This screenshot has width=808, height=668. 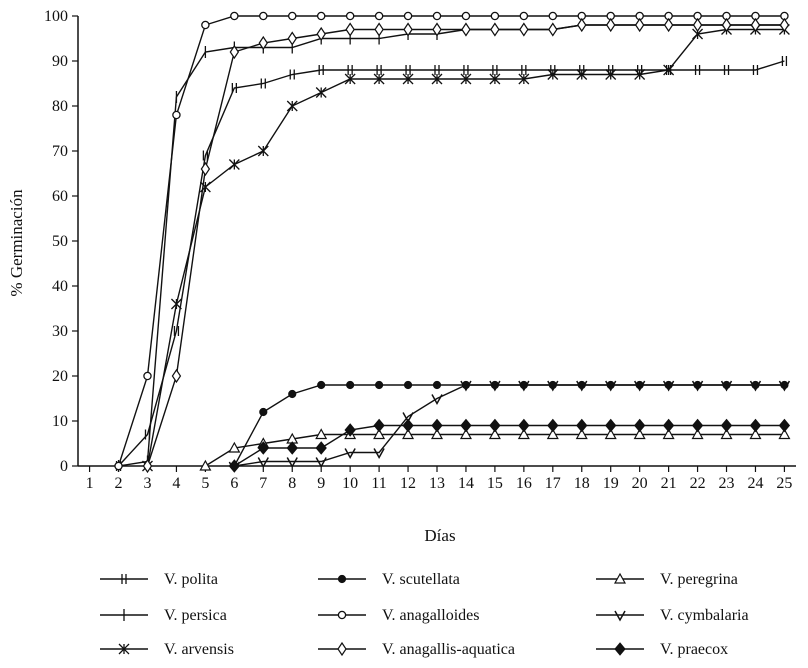 What do you see at coordinates (199, 649) in the screenshot?
I see `legend-label: V. arvensis` at bounding box center [199, 649].